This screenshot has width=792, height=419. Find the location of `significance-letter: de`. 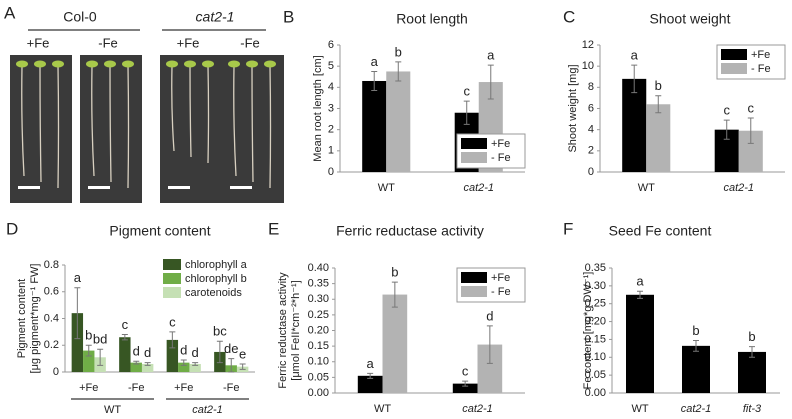

significance-letter: de is located at coordinates (231, 348).